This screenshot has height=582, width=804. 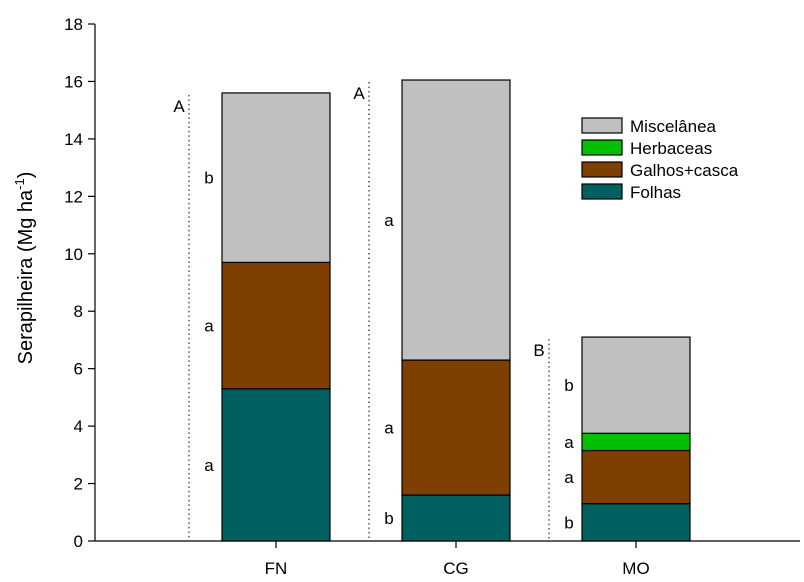 What do you see at coordinates (73, 81) in the screenshot?
I see `y-tick-label: 16` at bounding box center [73, 81].